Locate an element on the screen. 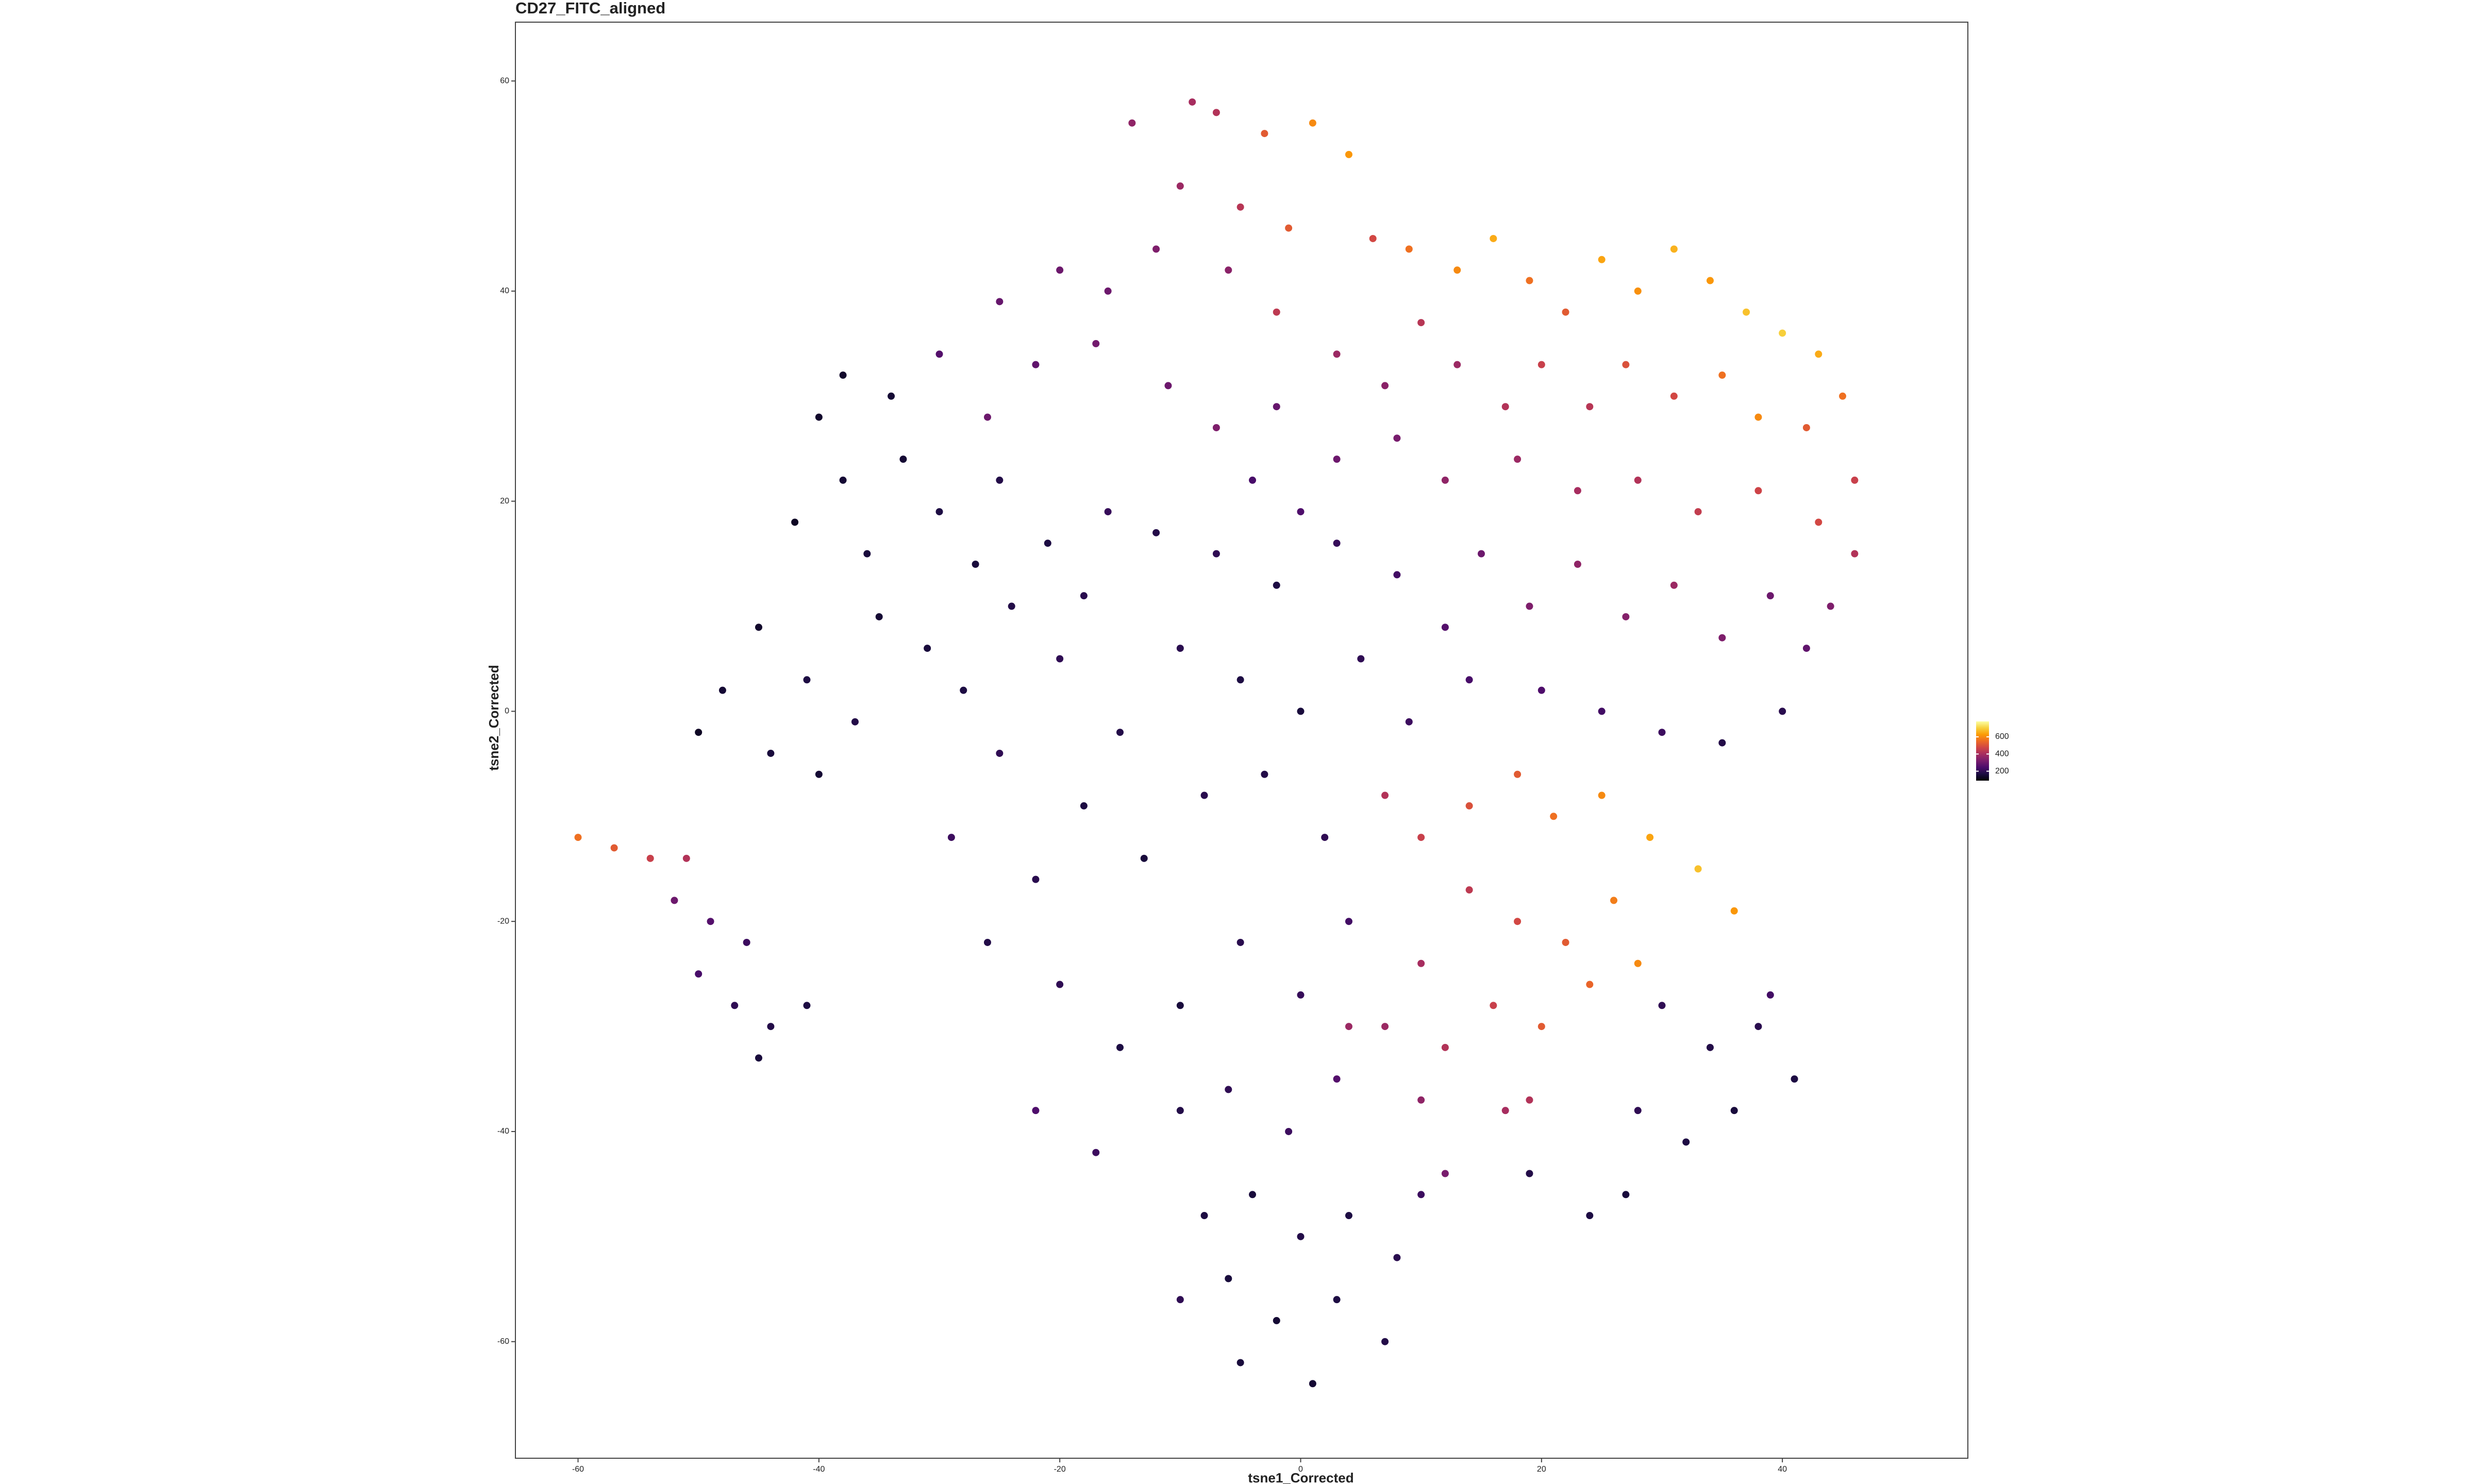  y-tick-label: 0 is located at coordinates (507, 711).